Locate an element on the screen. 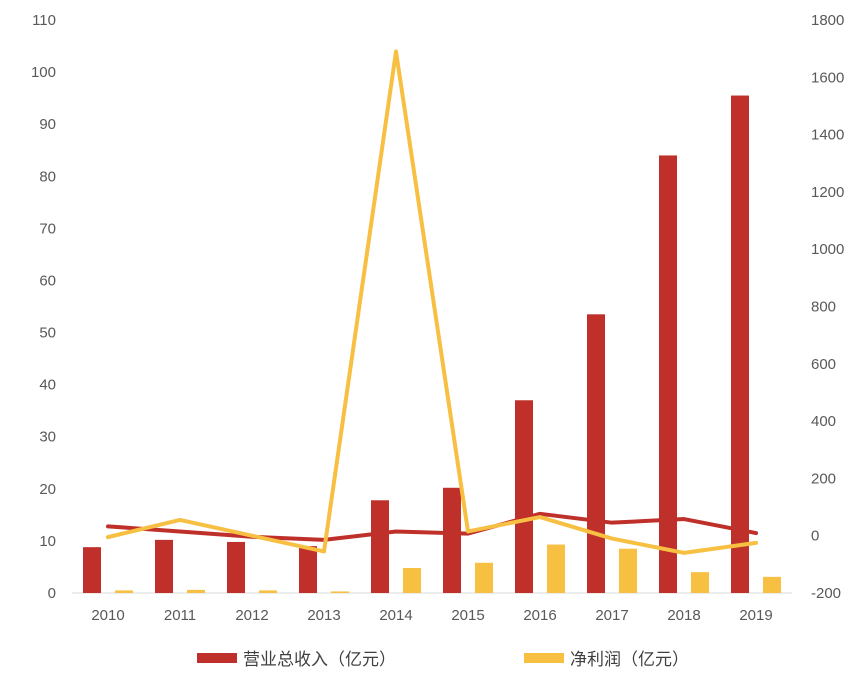 This screenshot has height=674, width=865. y-right-tick-label: 400 is located at coordinates (823, 421).